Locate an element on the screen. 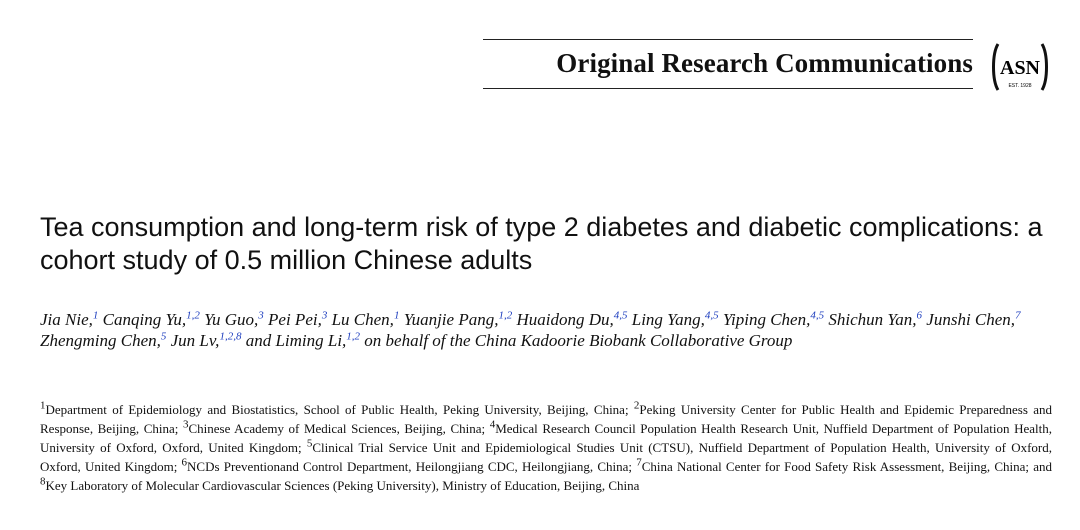 The width and height of the screenshot is (1080, 530). affiliation-number: 6 is located at coordinates (184, 462).